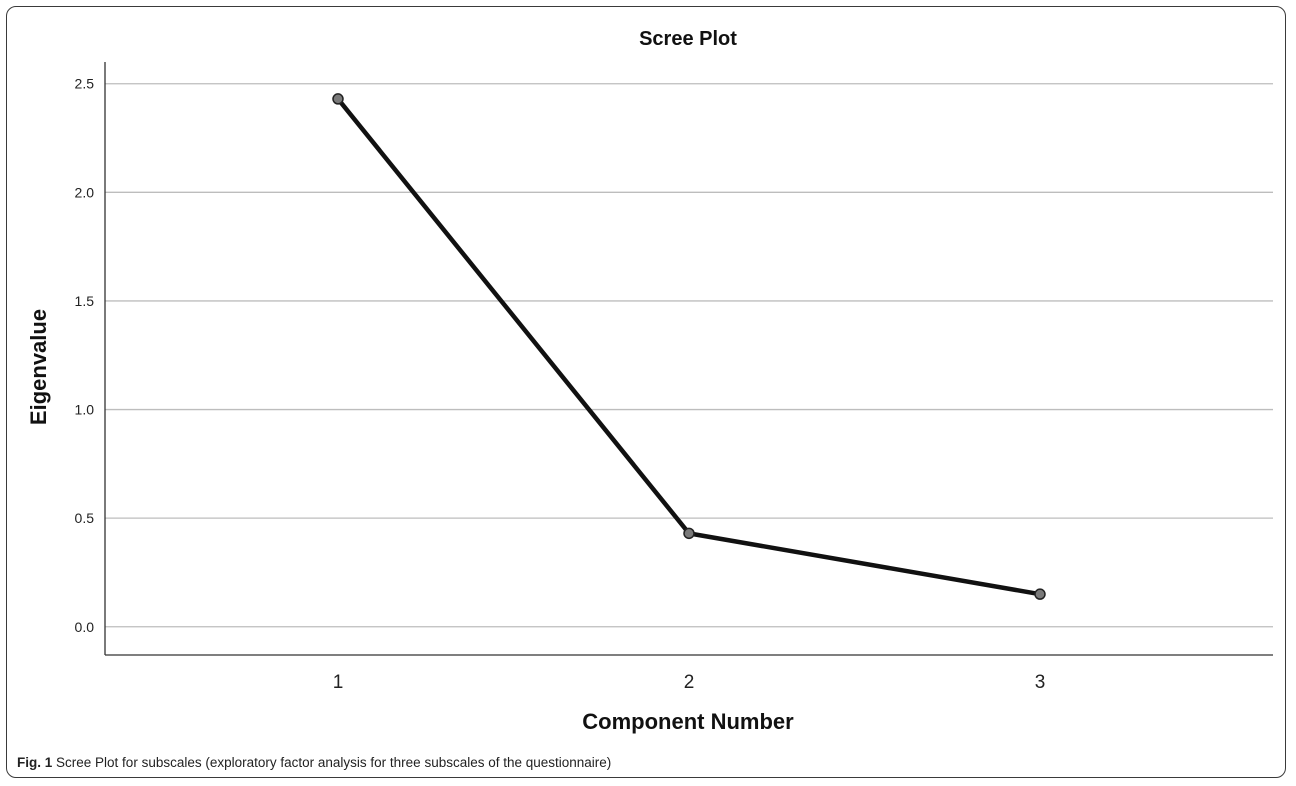 This screenshot has height=786, width=1296. What do you see at coordinates (85, 518) in the screenshot?
I see `y-tick-label: 0.5` at bounding box center [85, 518].